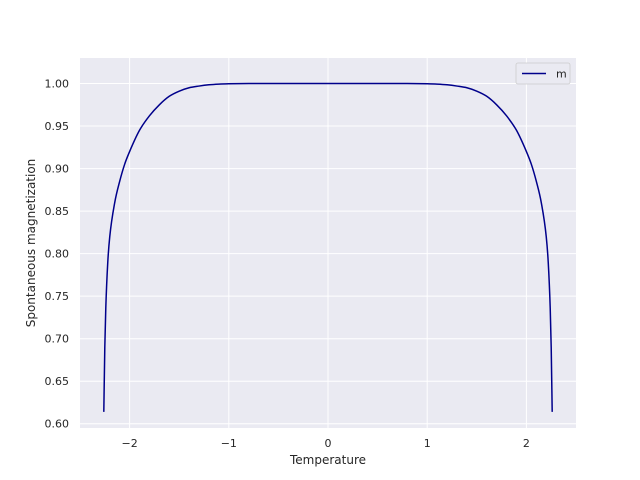 The image size is (640, 480). What do you see at coordinates (31, 243) in the screenshot?
I see `y-axis-label: Spontaneous magnetization` at bounding box center [31, 243].